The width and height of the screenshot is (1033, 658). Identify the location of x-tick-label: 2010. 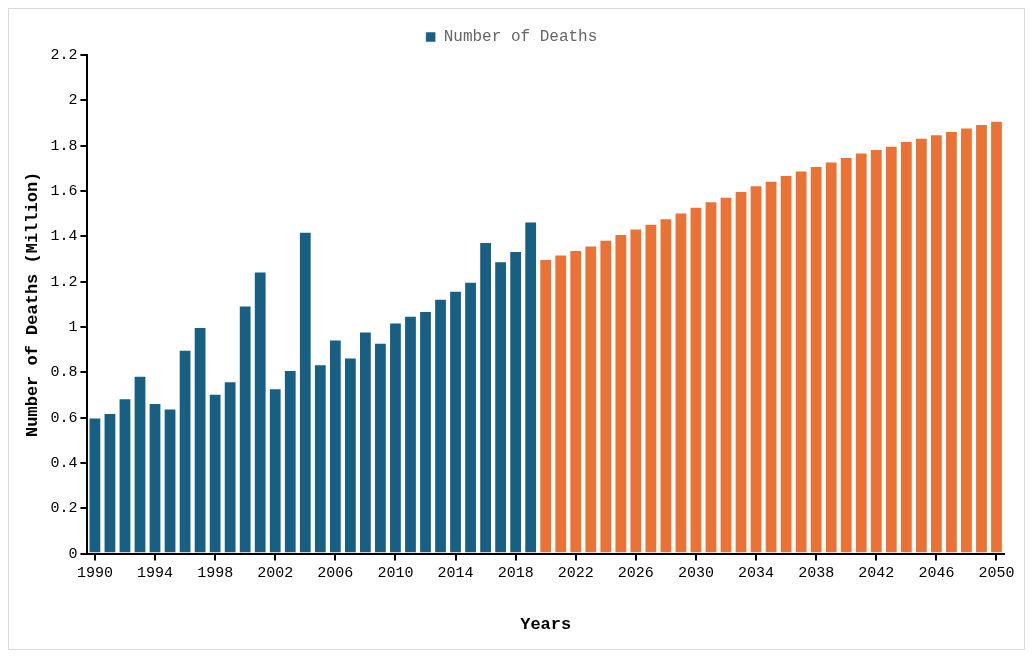
(395, 573).